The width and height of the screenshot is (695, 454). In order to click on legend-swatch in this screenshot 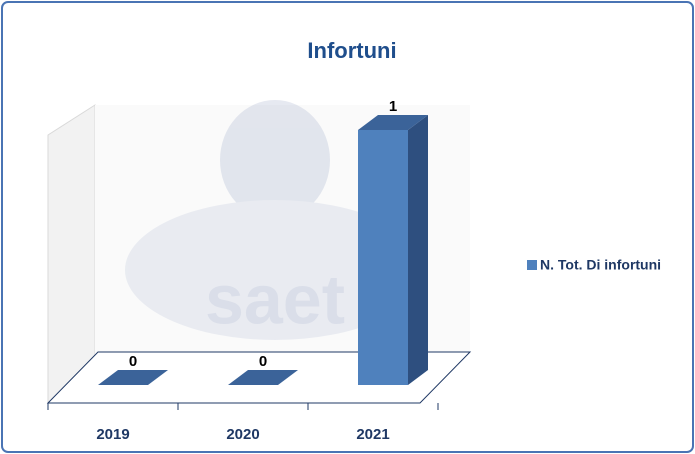, I will do `click(532, 265)`.